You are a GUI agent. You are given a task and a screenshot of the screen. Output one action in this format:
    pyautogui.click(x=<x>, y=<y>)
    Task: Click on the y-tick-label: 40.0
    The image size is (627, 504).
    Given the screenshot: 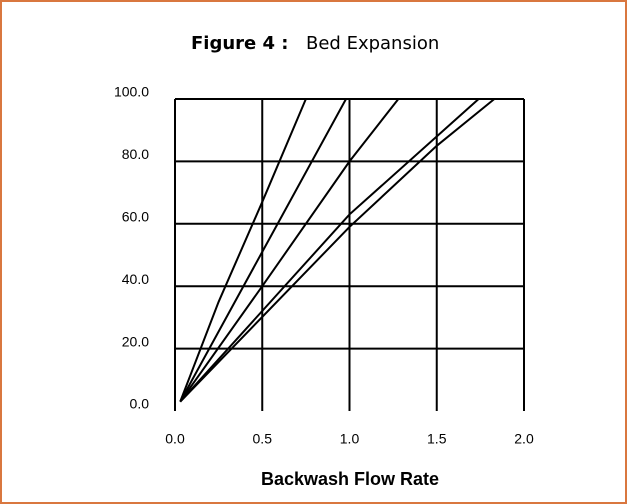 What is the action you would take?
    pyautogui.click(x=135, y=279)
    